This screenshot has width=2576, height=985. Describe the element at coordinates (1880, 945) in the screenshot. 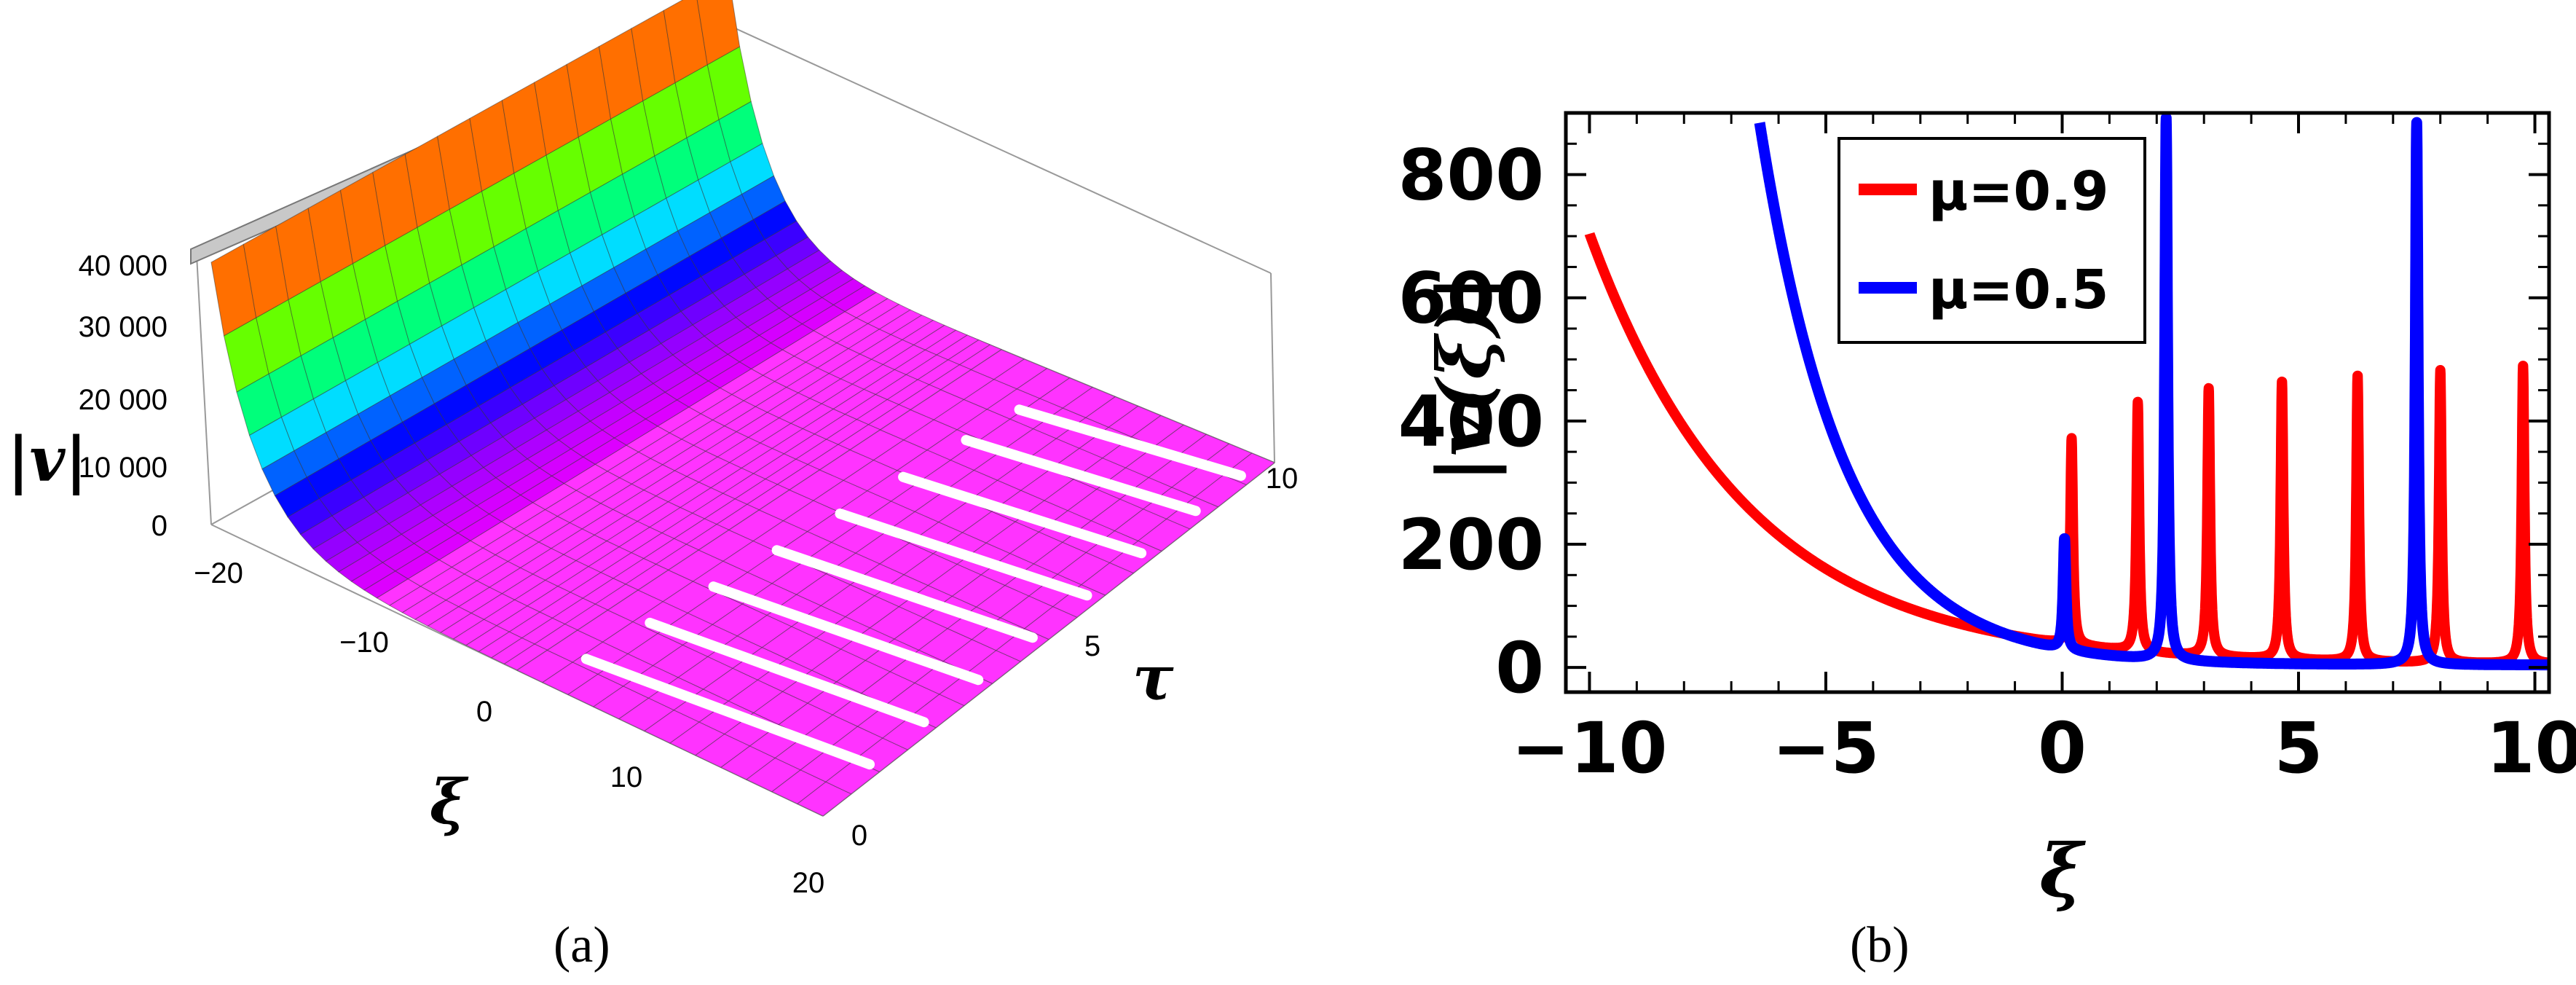

I see `caption-b: (b)` at that location.